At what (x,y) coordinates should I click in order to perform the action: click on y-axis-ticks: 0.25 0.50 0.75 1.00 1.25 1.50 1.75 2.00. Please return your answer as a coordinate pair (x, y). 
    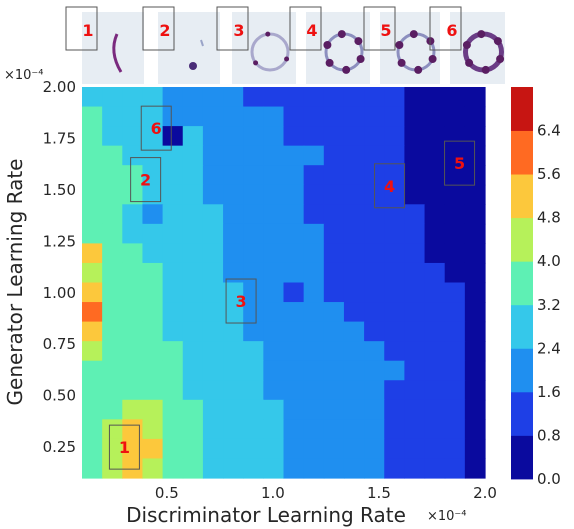
    Looking at the image, I should click on (59, 267).